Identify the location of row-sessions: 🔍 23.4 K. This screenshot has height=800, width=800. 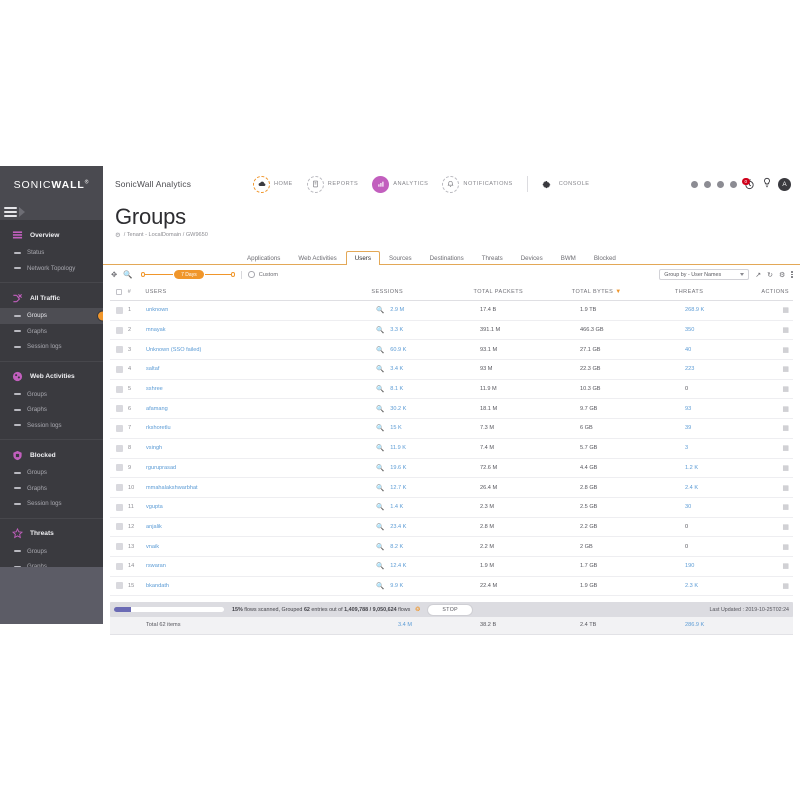
(428, 527).